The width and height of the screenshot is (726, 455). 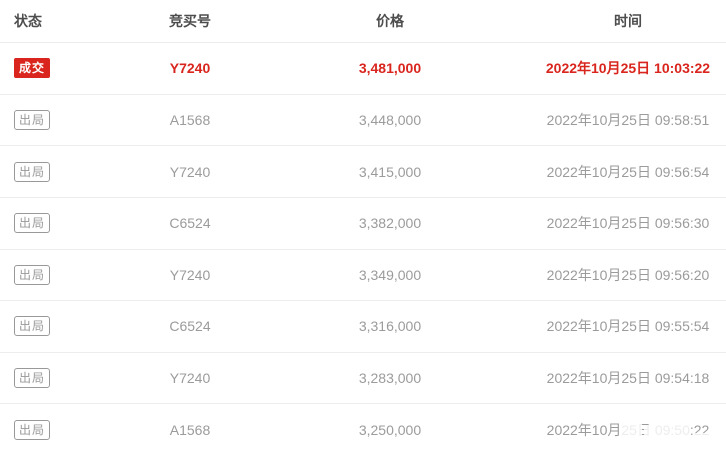 I want to click on bid-price: 3,415,000, so click(x=390, y=171).